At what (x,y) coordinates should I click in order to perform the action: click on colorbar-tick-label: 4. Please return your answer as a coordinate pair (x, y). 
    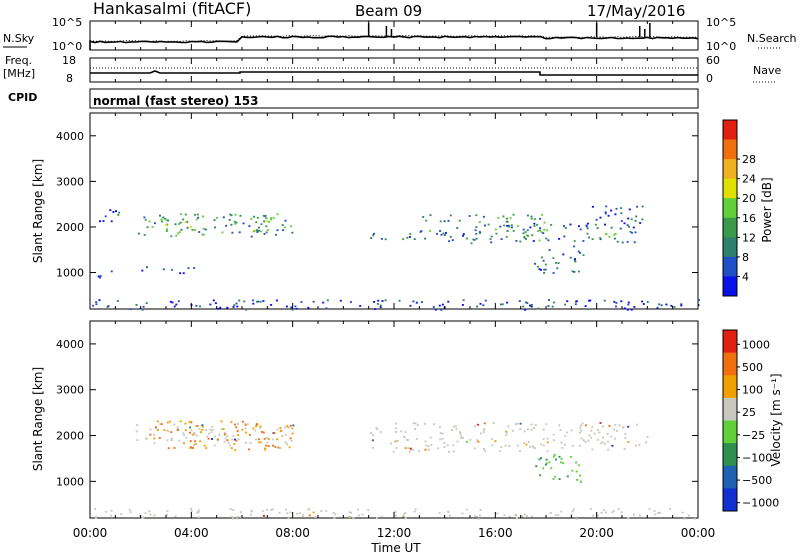
    Looking at the image, I should click on (745, 276).